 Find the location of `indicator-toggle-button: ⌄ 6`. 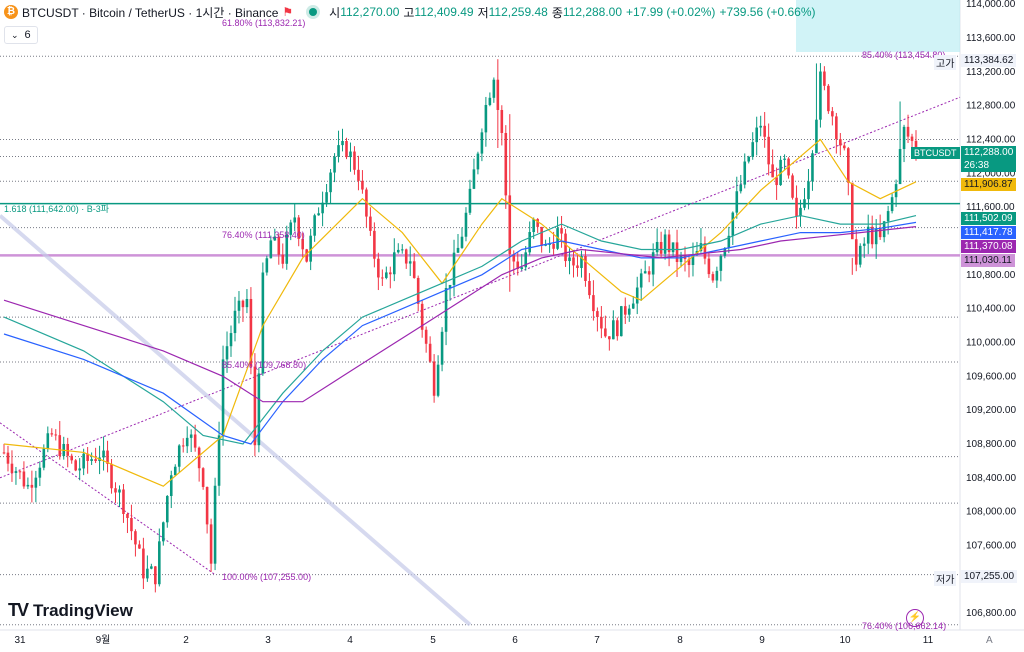

indicator-toggle-button: ⌄ 6 is located at coordinates (21, 35).